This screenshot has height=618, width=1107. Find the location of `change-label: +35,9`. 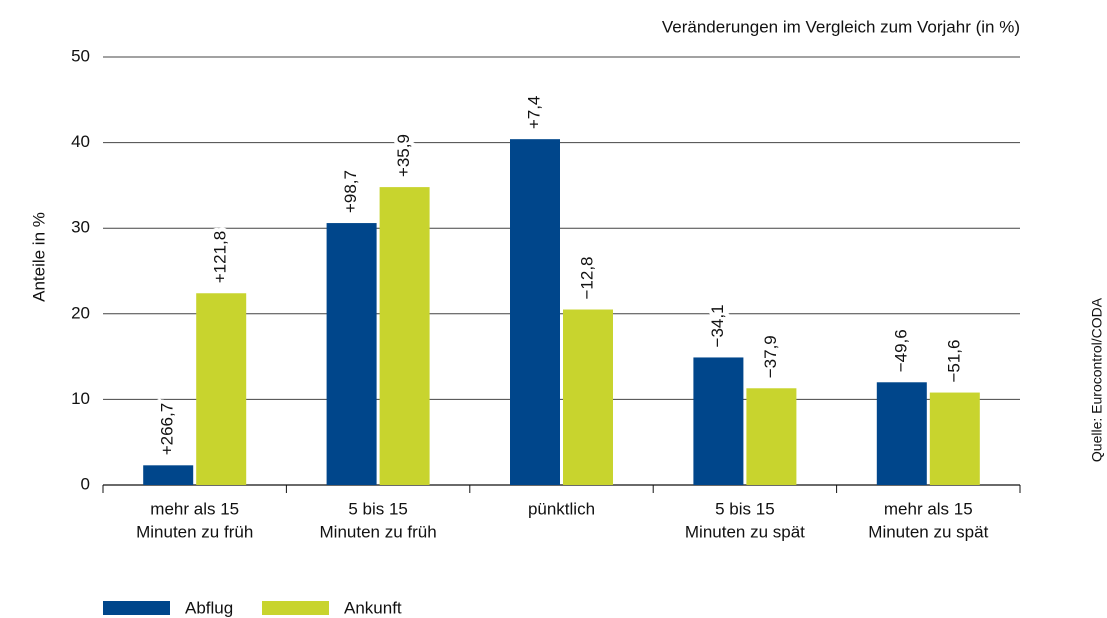

change-label: +35,9 is located at coordinates (403, 155).